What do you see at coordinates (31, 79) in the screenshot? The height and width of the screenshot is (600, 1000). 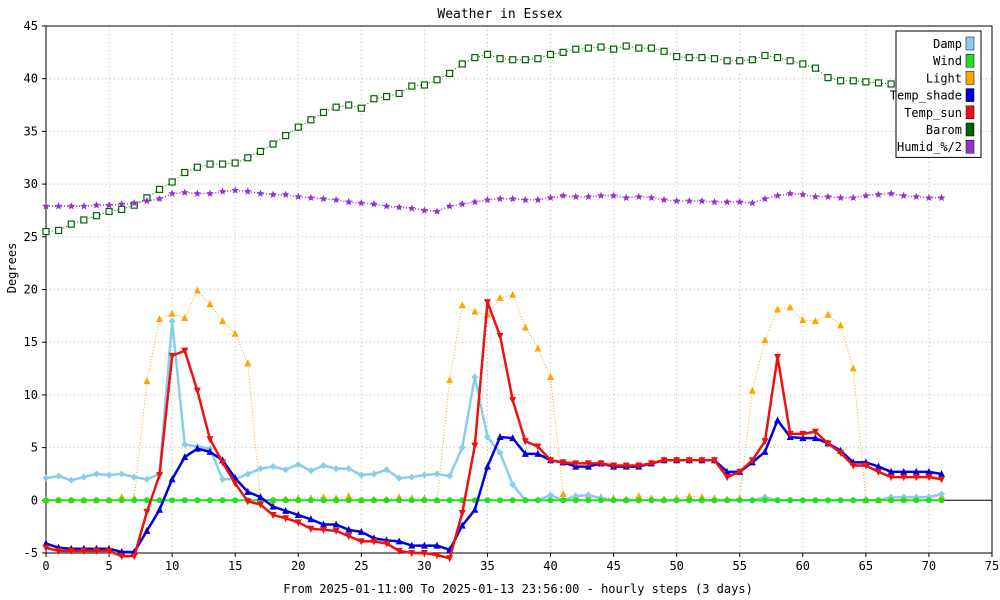 I see `y-tick-label: 40` at bounding box center [31, 79].